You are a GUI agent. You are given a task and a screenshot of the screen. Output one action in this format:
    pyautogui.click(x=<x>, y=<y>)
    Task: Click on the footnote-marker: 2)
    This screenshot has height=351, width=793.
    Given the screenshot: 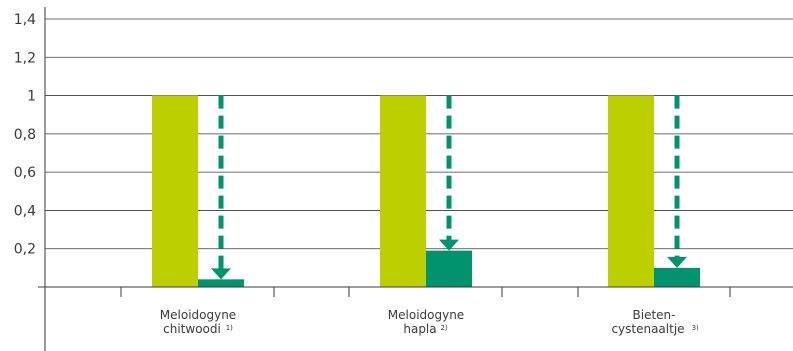 What is the action you would take?
    pyautogui.click(x=444, y=328)
    